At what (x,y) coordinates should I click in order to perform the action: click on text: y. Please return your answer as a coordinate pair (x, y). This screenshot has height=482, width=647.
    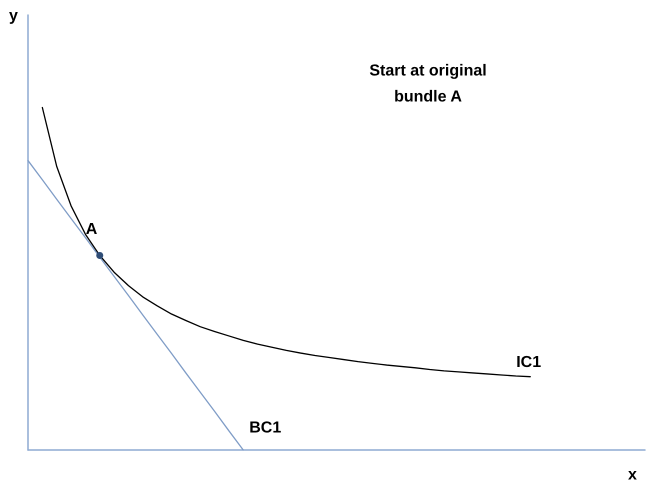
    Looking at the image, I should click on (13, 16).